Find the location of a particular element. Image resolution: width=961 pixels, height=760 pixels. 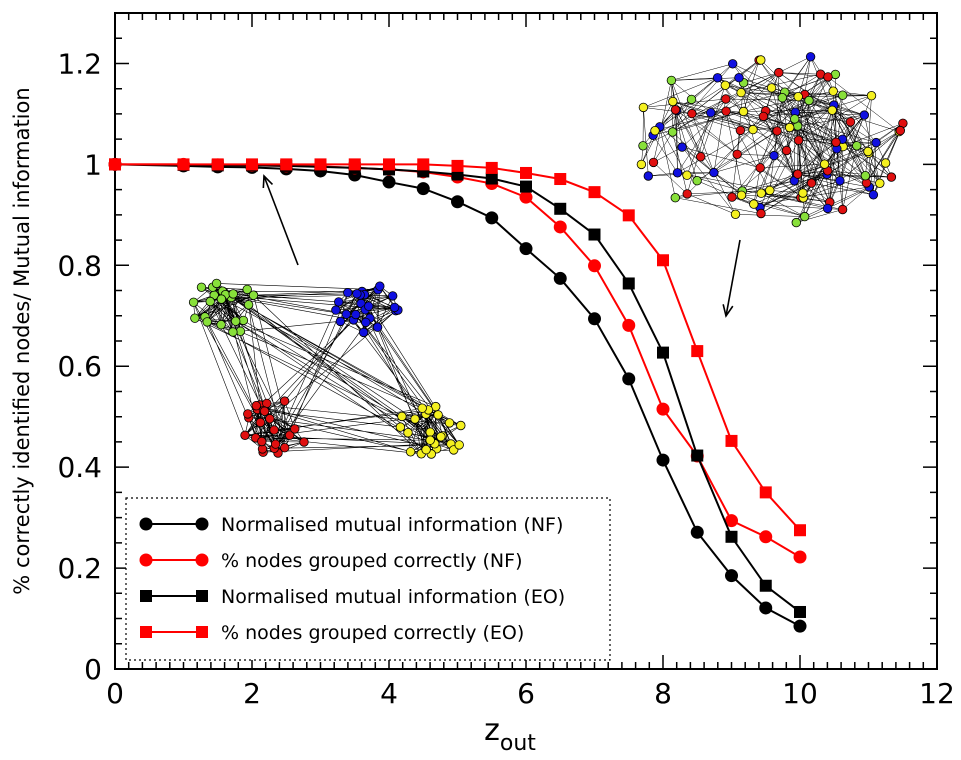

x-tick-label: 2 is located at coordinates (252, 693).